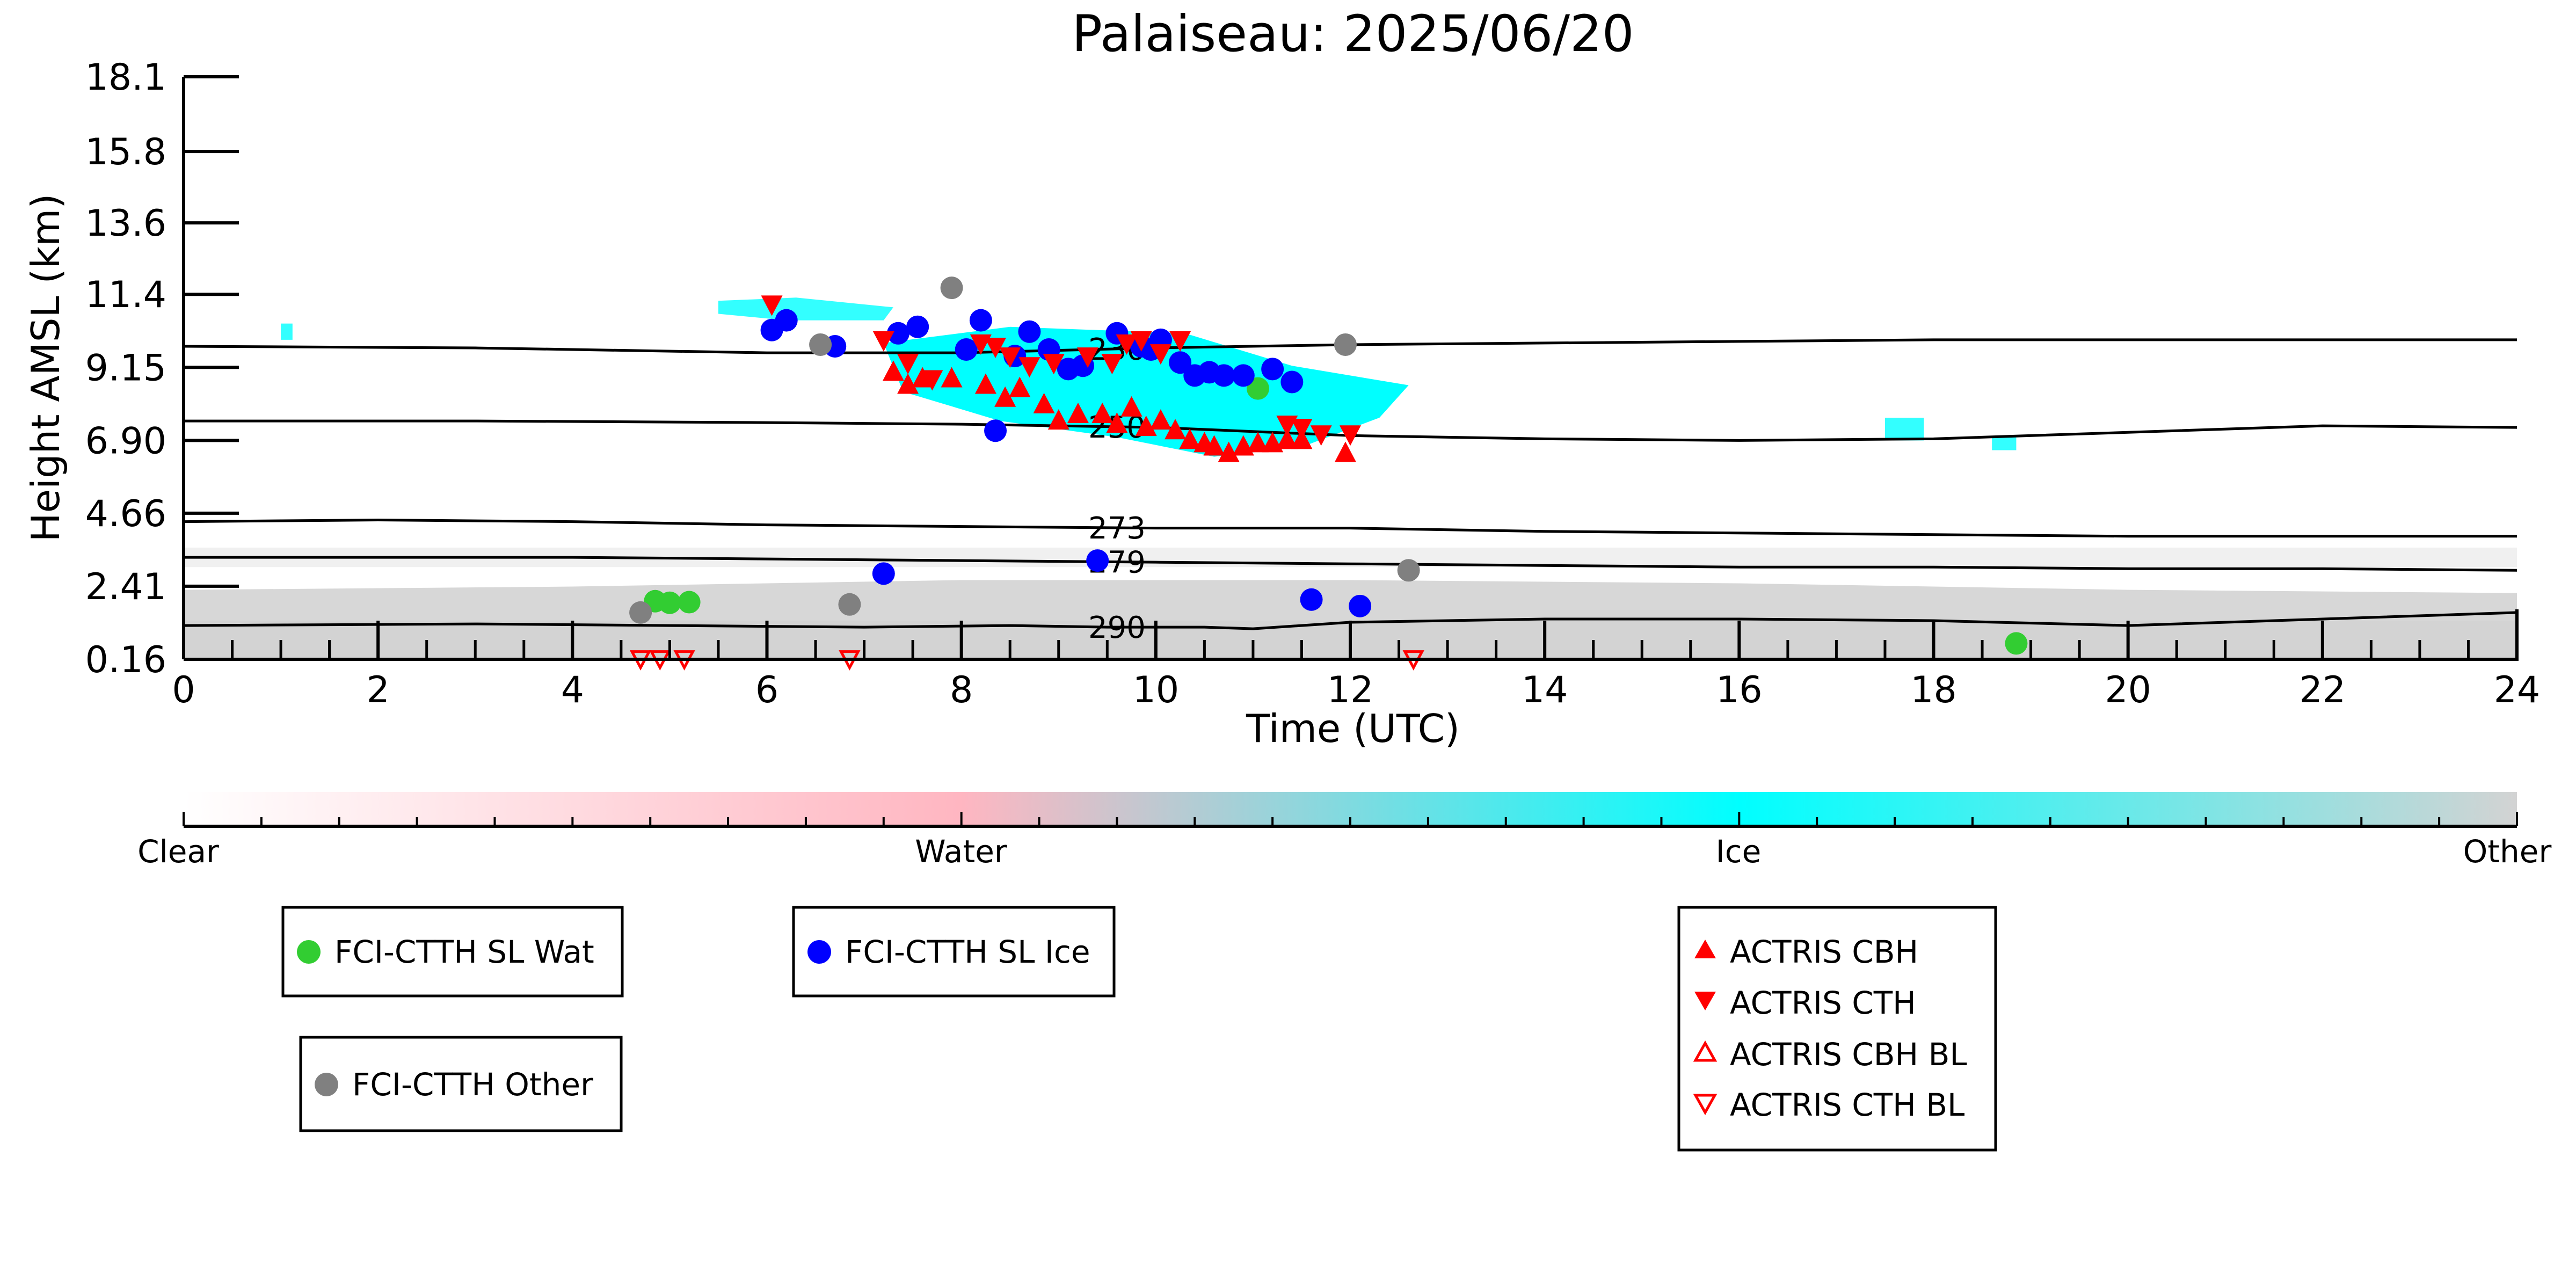  Describe the element at coordinates (472, 1084) in the screenshot. I see `legend-label-other: FCI-CTTH Other` at that location.